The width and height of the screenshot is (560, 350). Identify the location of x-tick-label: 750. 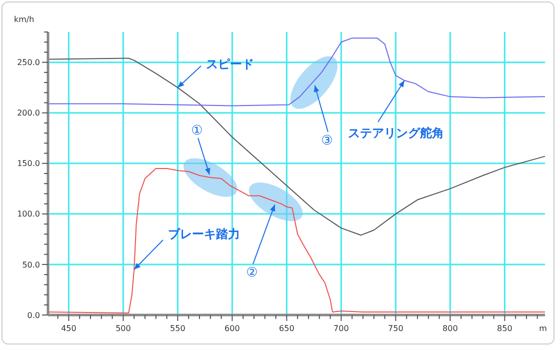
(396, 328).